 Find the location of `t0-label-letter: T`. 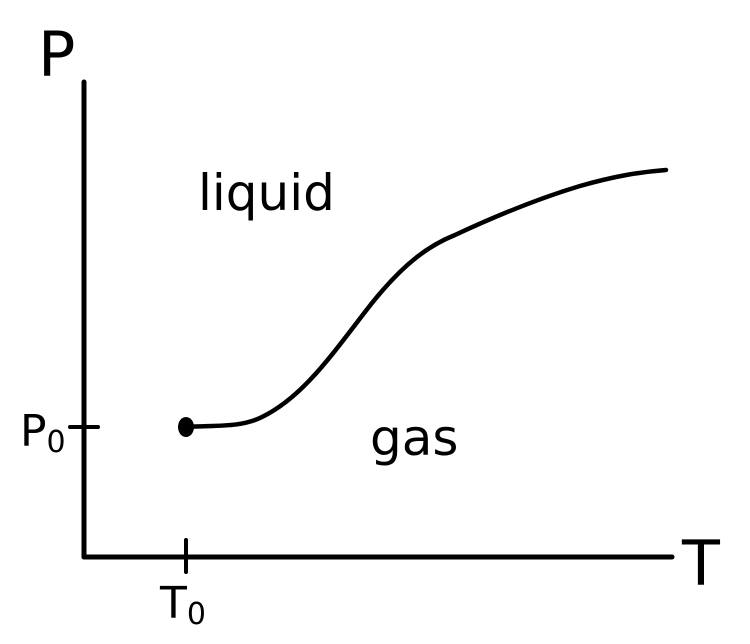

t0-label-letter: T is located at coordinates (173, 603).